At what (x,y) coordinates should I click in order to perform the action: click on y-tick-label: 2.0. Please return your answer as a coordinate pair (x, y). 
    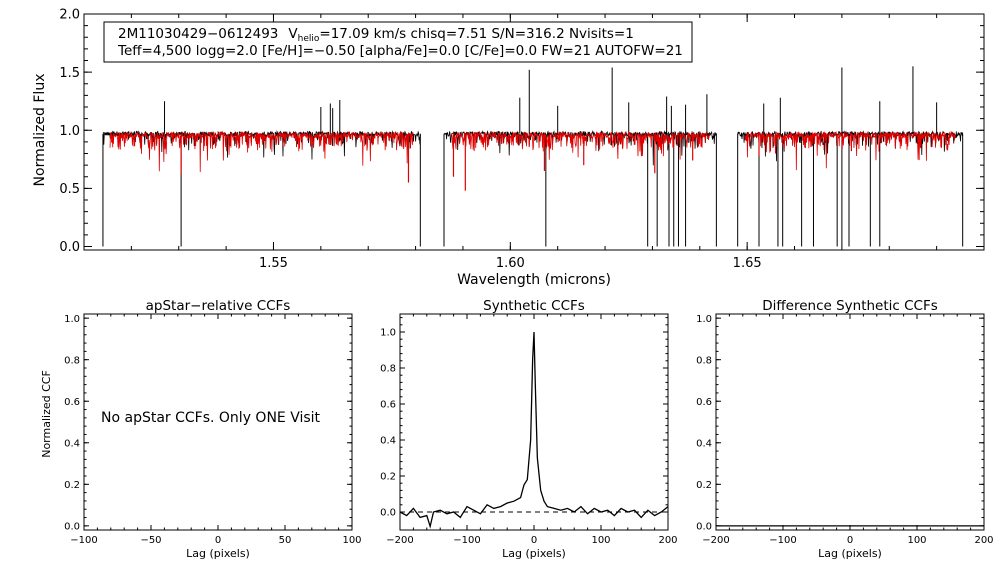
    Looking at the image, I should click on (69, 15).